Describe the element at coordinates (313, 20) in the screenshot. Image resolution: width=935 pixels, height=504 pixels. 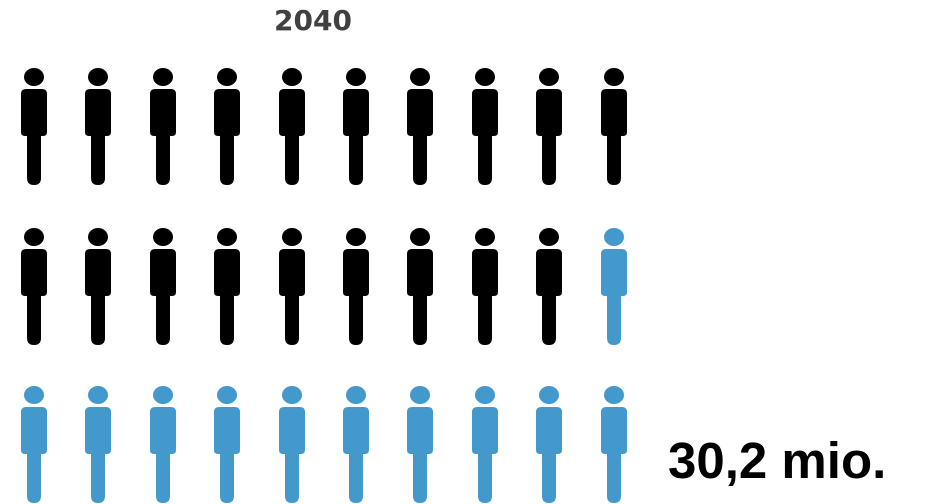
I see `chart-title: 2040` at that location.